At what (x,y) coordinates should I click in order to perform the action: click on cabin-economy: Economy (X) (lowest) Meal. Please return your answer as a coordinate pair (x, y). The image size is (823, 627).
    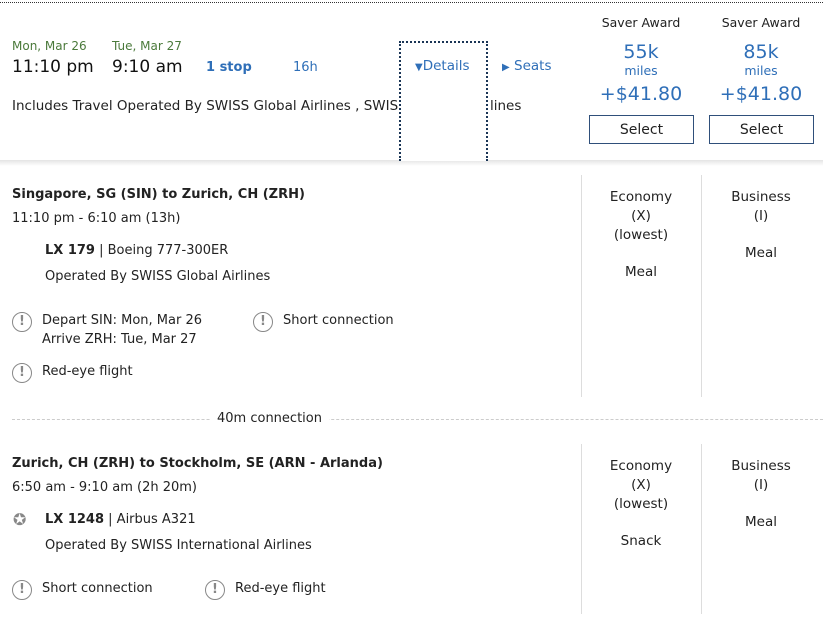
    Looking at the image, I should click on (641, 235).